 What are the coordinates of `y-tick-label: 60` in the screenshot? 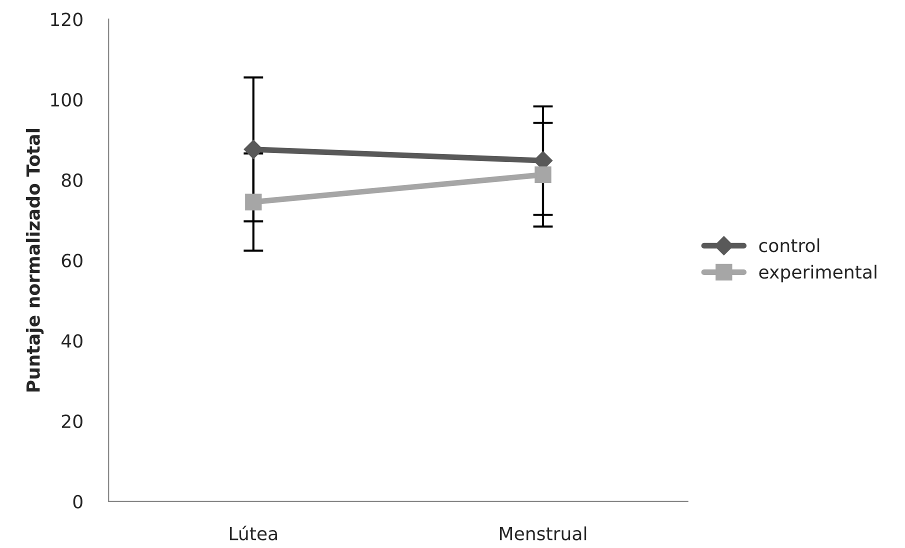 It's located at (72, 261).